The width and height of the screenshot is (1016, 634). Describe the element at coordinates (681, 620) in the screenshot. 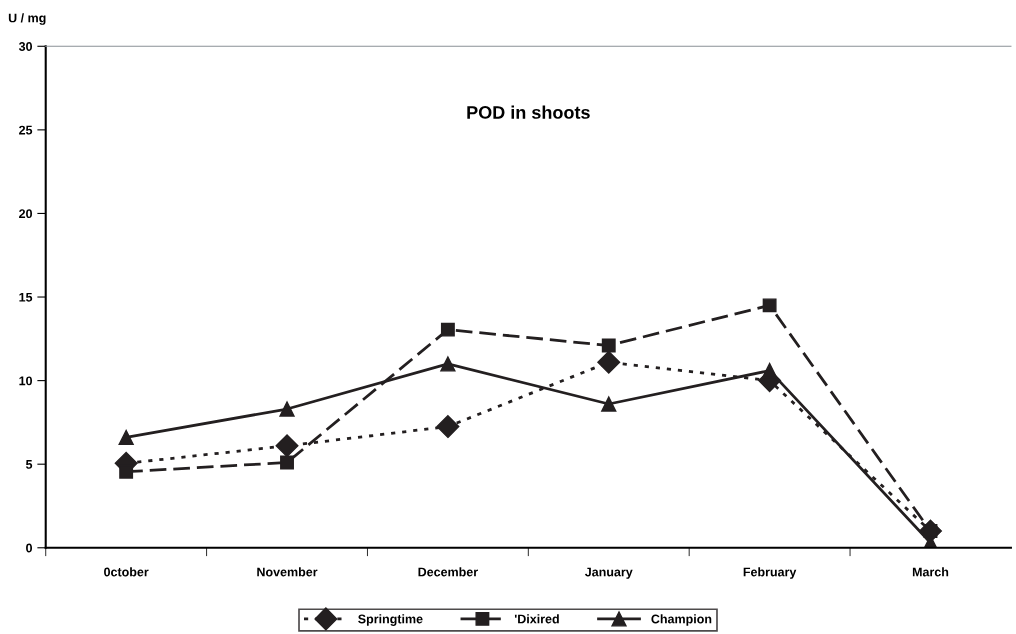

I see `legend-label: Champion` at that location.